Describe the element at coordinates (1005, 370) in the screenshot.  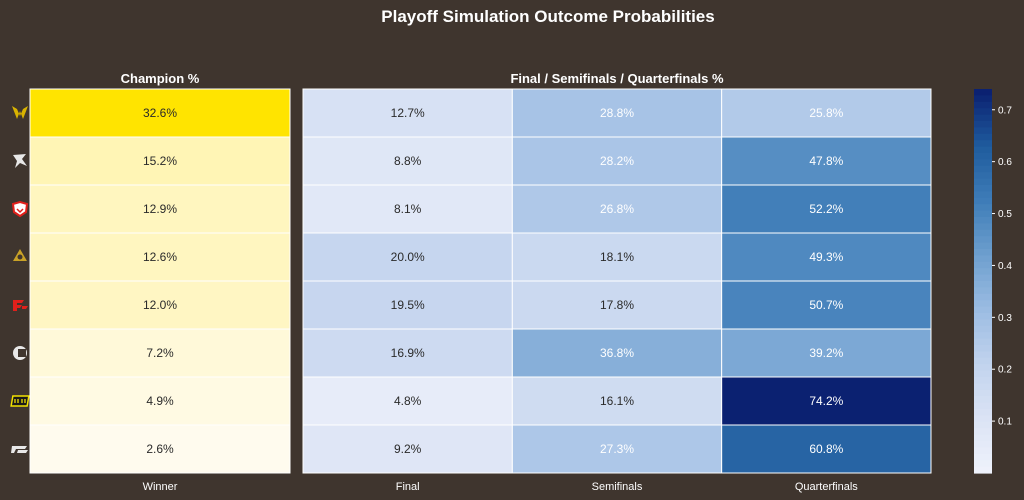
I see `colorbar-tick-label: 0.2` at that location.